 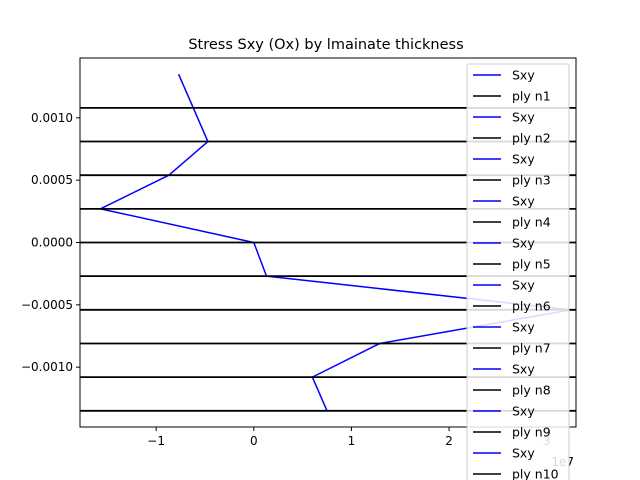 I want to click on x-tick-label-2: 1, so click(x=352, y=441).